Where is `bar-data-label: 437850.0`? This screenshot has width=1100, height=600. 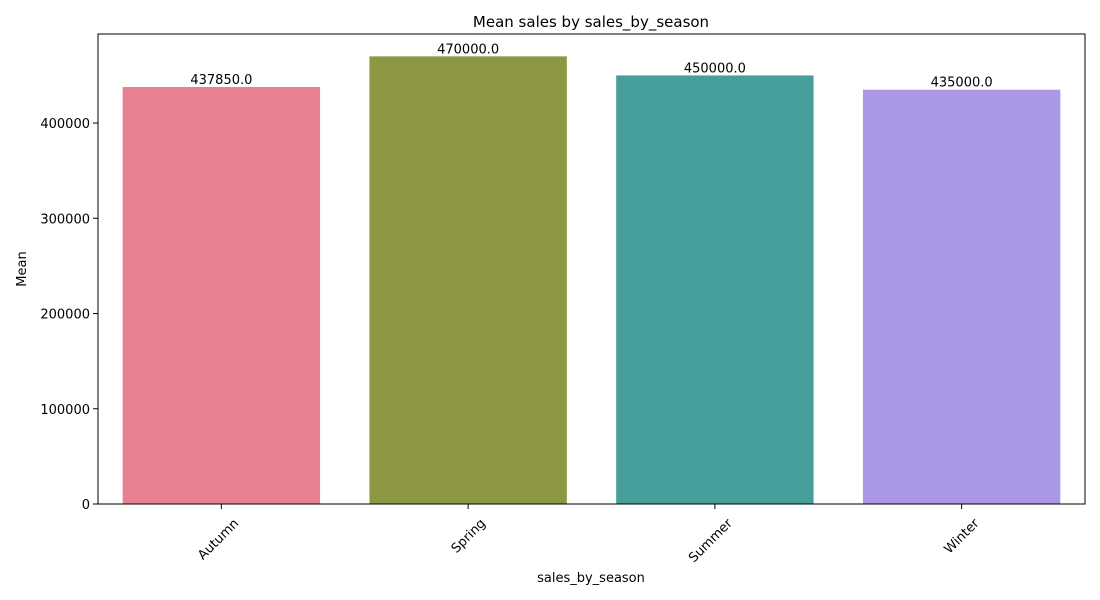
bar-data-label: 437850.0 is located at coordinates (221, 80).